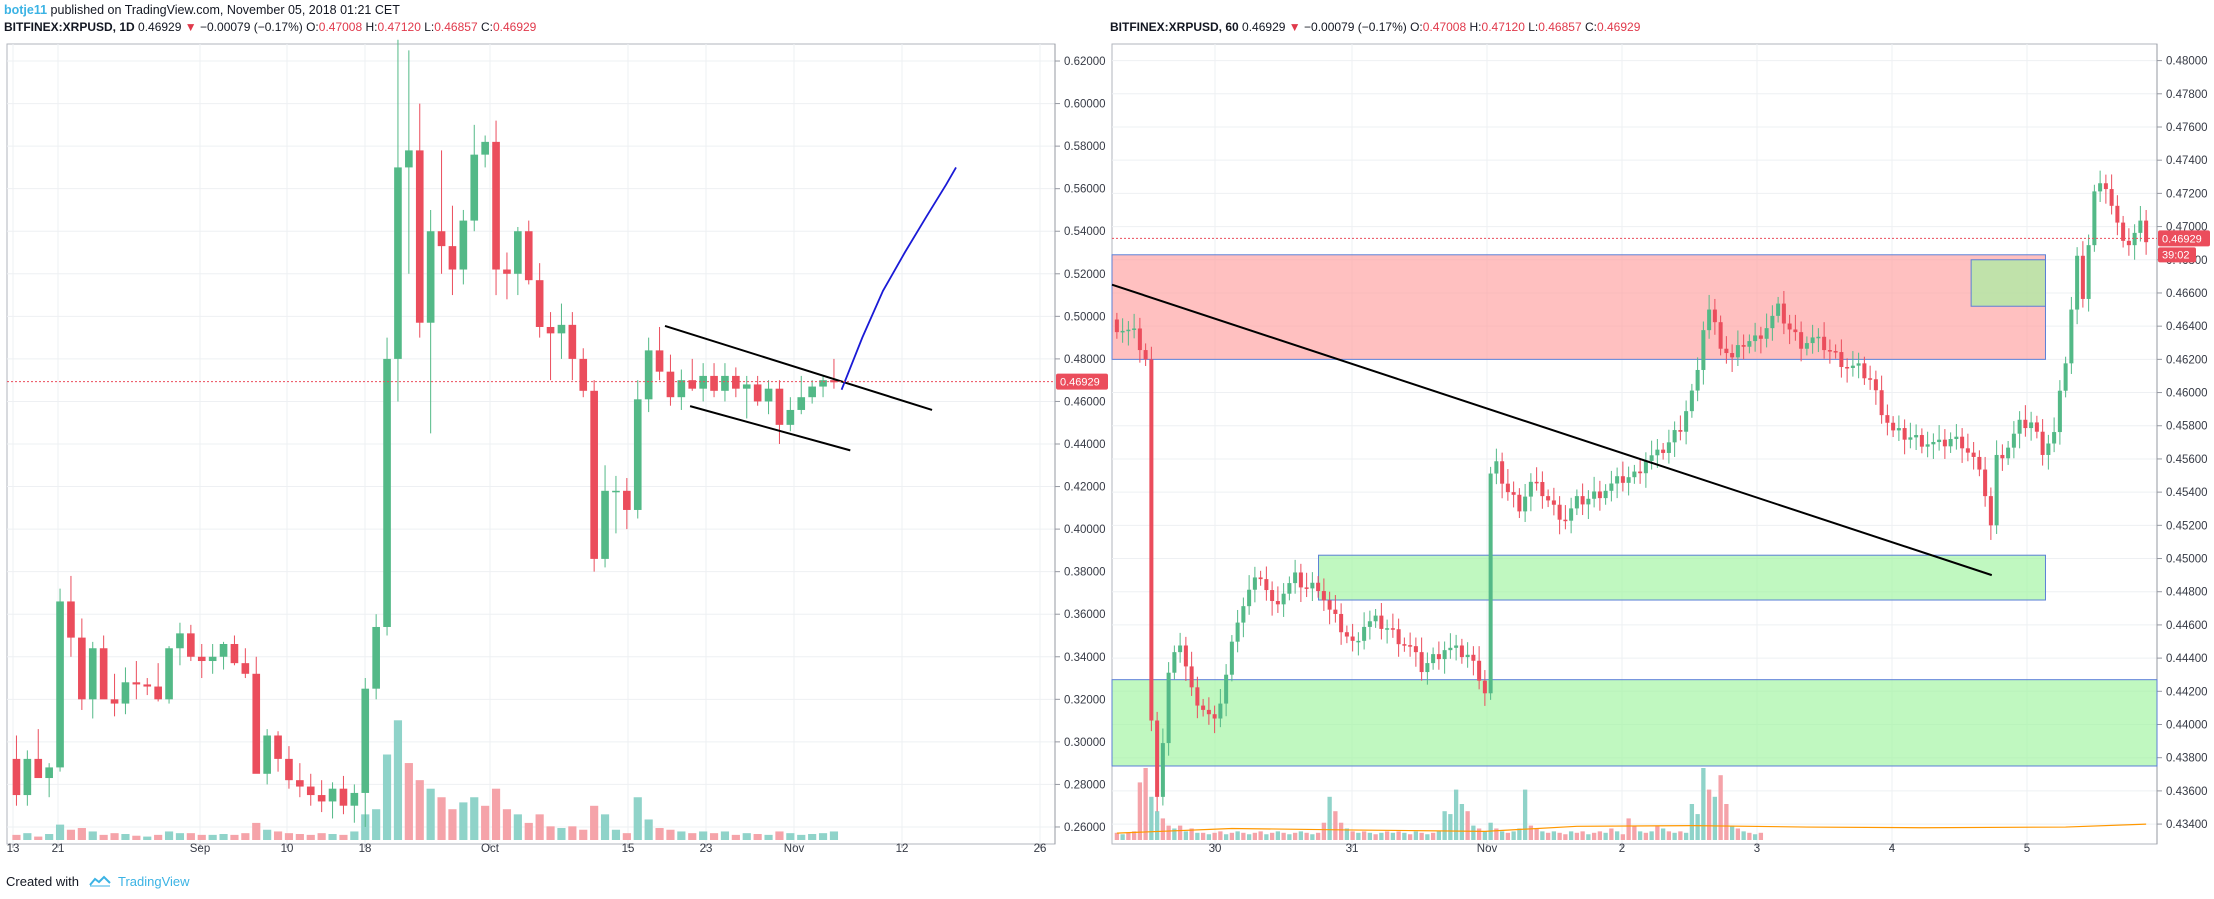  What do you see at coordinates (1085, 700) in the screenshot?
I see `y-tick-label: 0.32000` at bounding box center [1085, 700].